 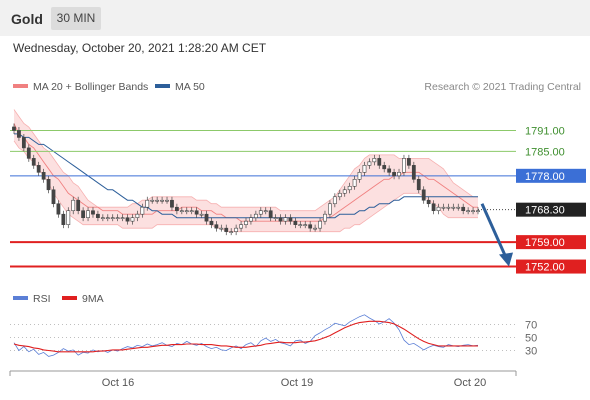 What do you see at coordinates (20, 86) in the screenshot?
I see `bollinger-legend-swatch` at bounding box center [20, 86].